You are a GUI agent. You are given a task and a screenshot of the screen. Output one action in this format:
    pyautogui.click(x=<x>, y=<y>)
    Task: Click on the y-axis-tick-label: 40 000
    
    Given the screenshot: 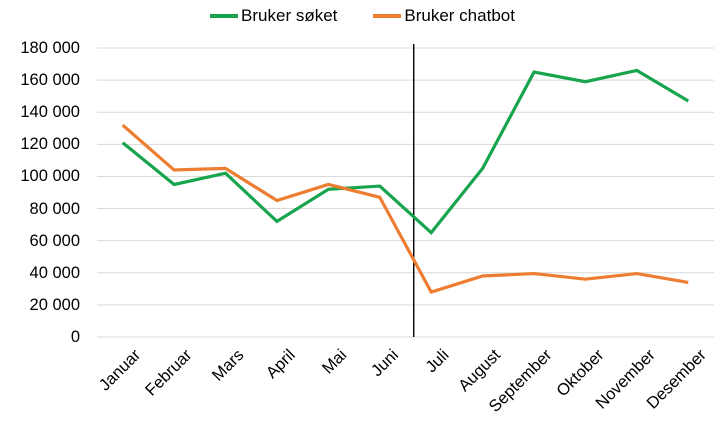 What is the action you would take?
    pyautogui.click(x=54, y=272)
    